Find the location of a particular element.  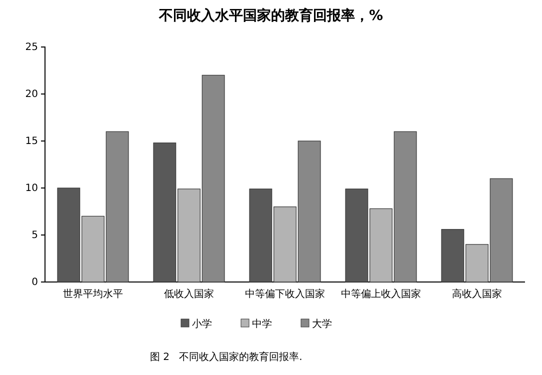

legend-label: 大学 is located at coordinates (322, 324).